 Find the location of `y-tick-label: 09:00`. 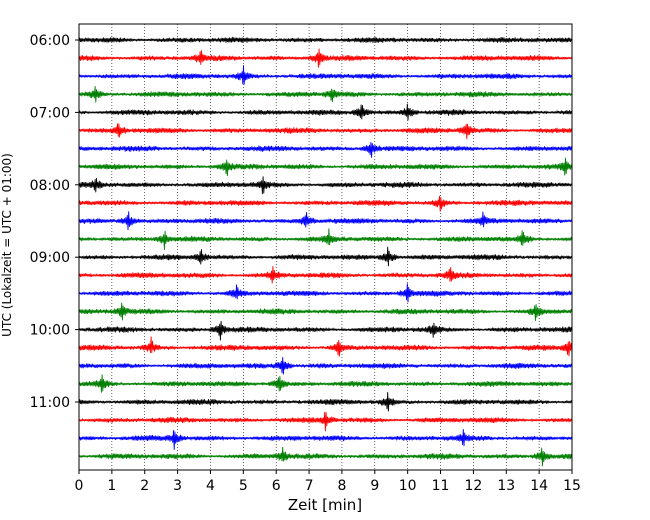

y-tick-label: 09:00 is located at coordinates (50, 258).